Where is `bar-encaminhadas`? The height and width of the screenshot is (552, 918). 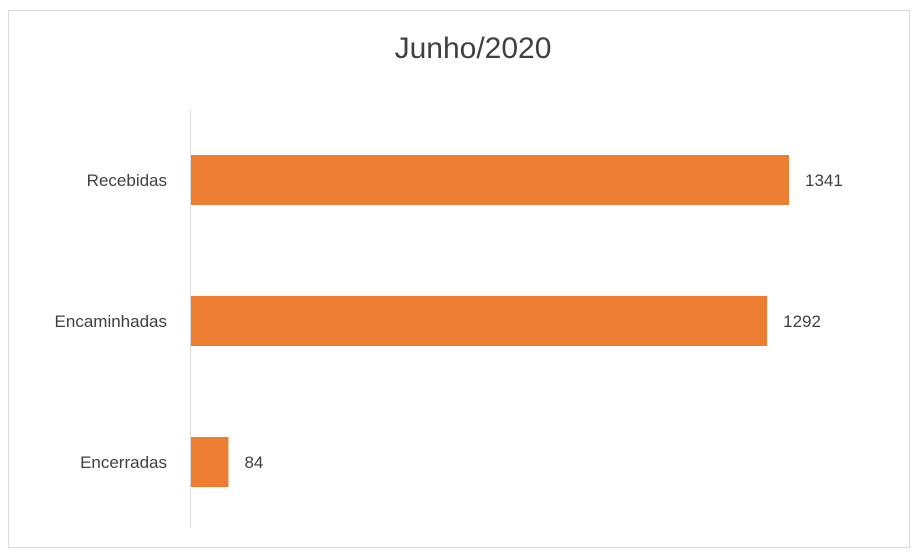
bar-encaminhadas is located at coordinates (479, 321).